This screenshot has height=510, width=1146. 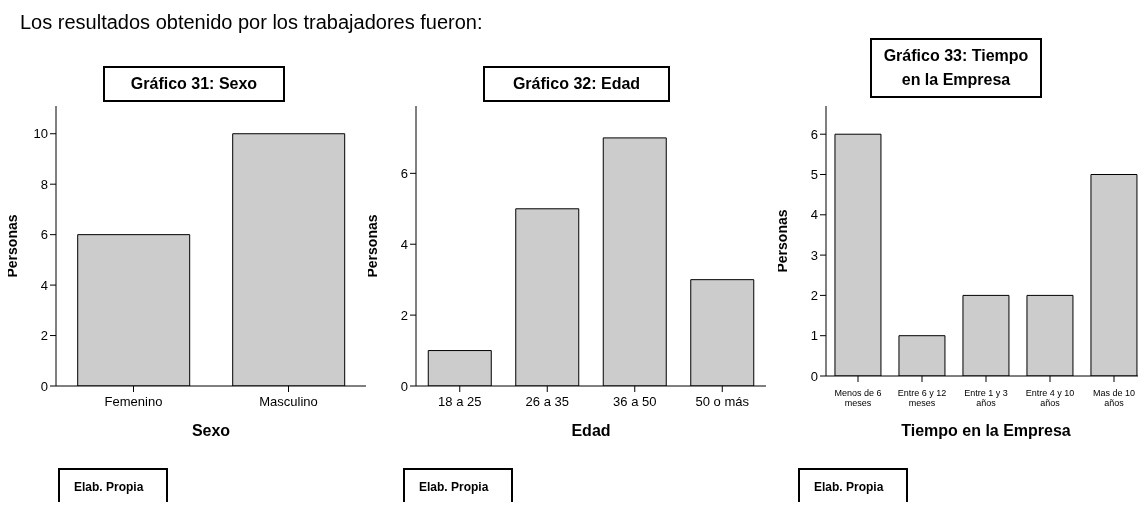 I want to click on y-tick-label: 3, so click(x=814, y=255).